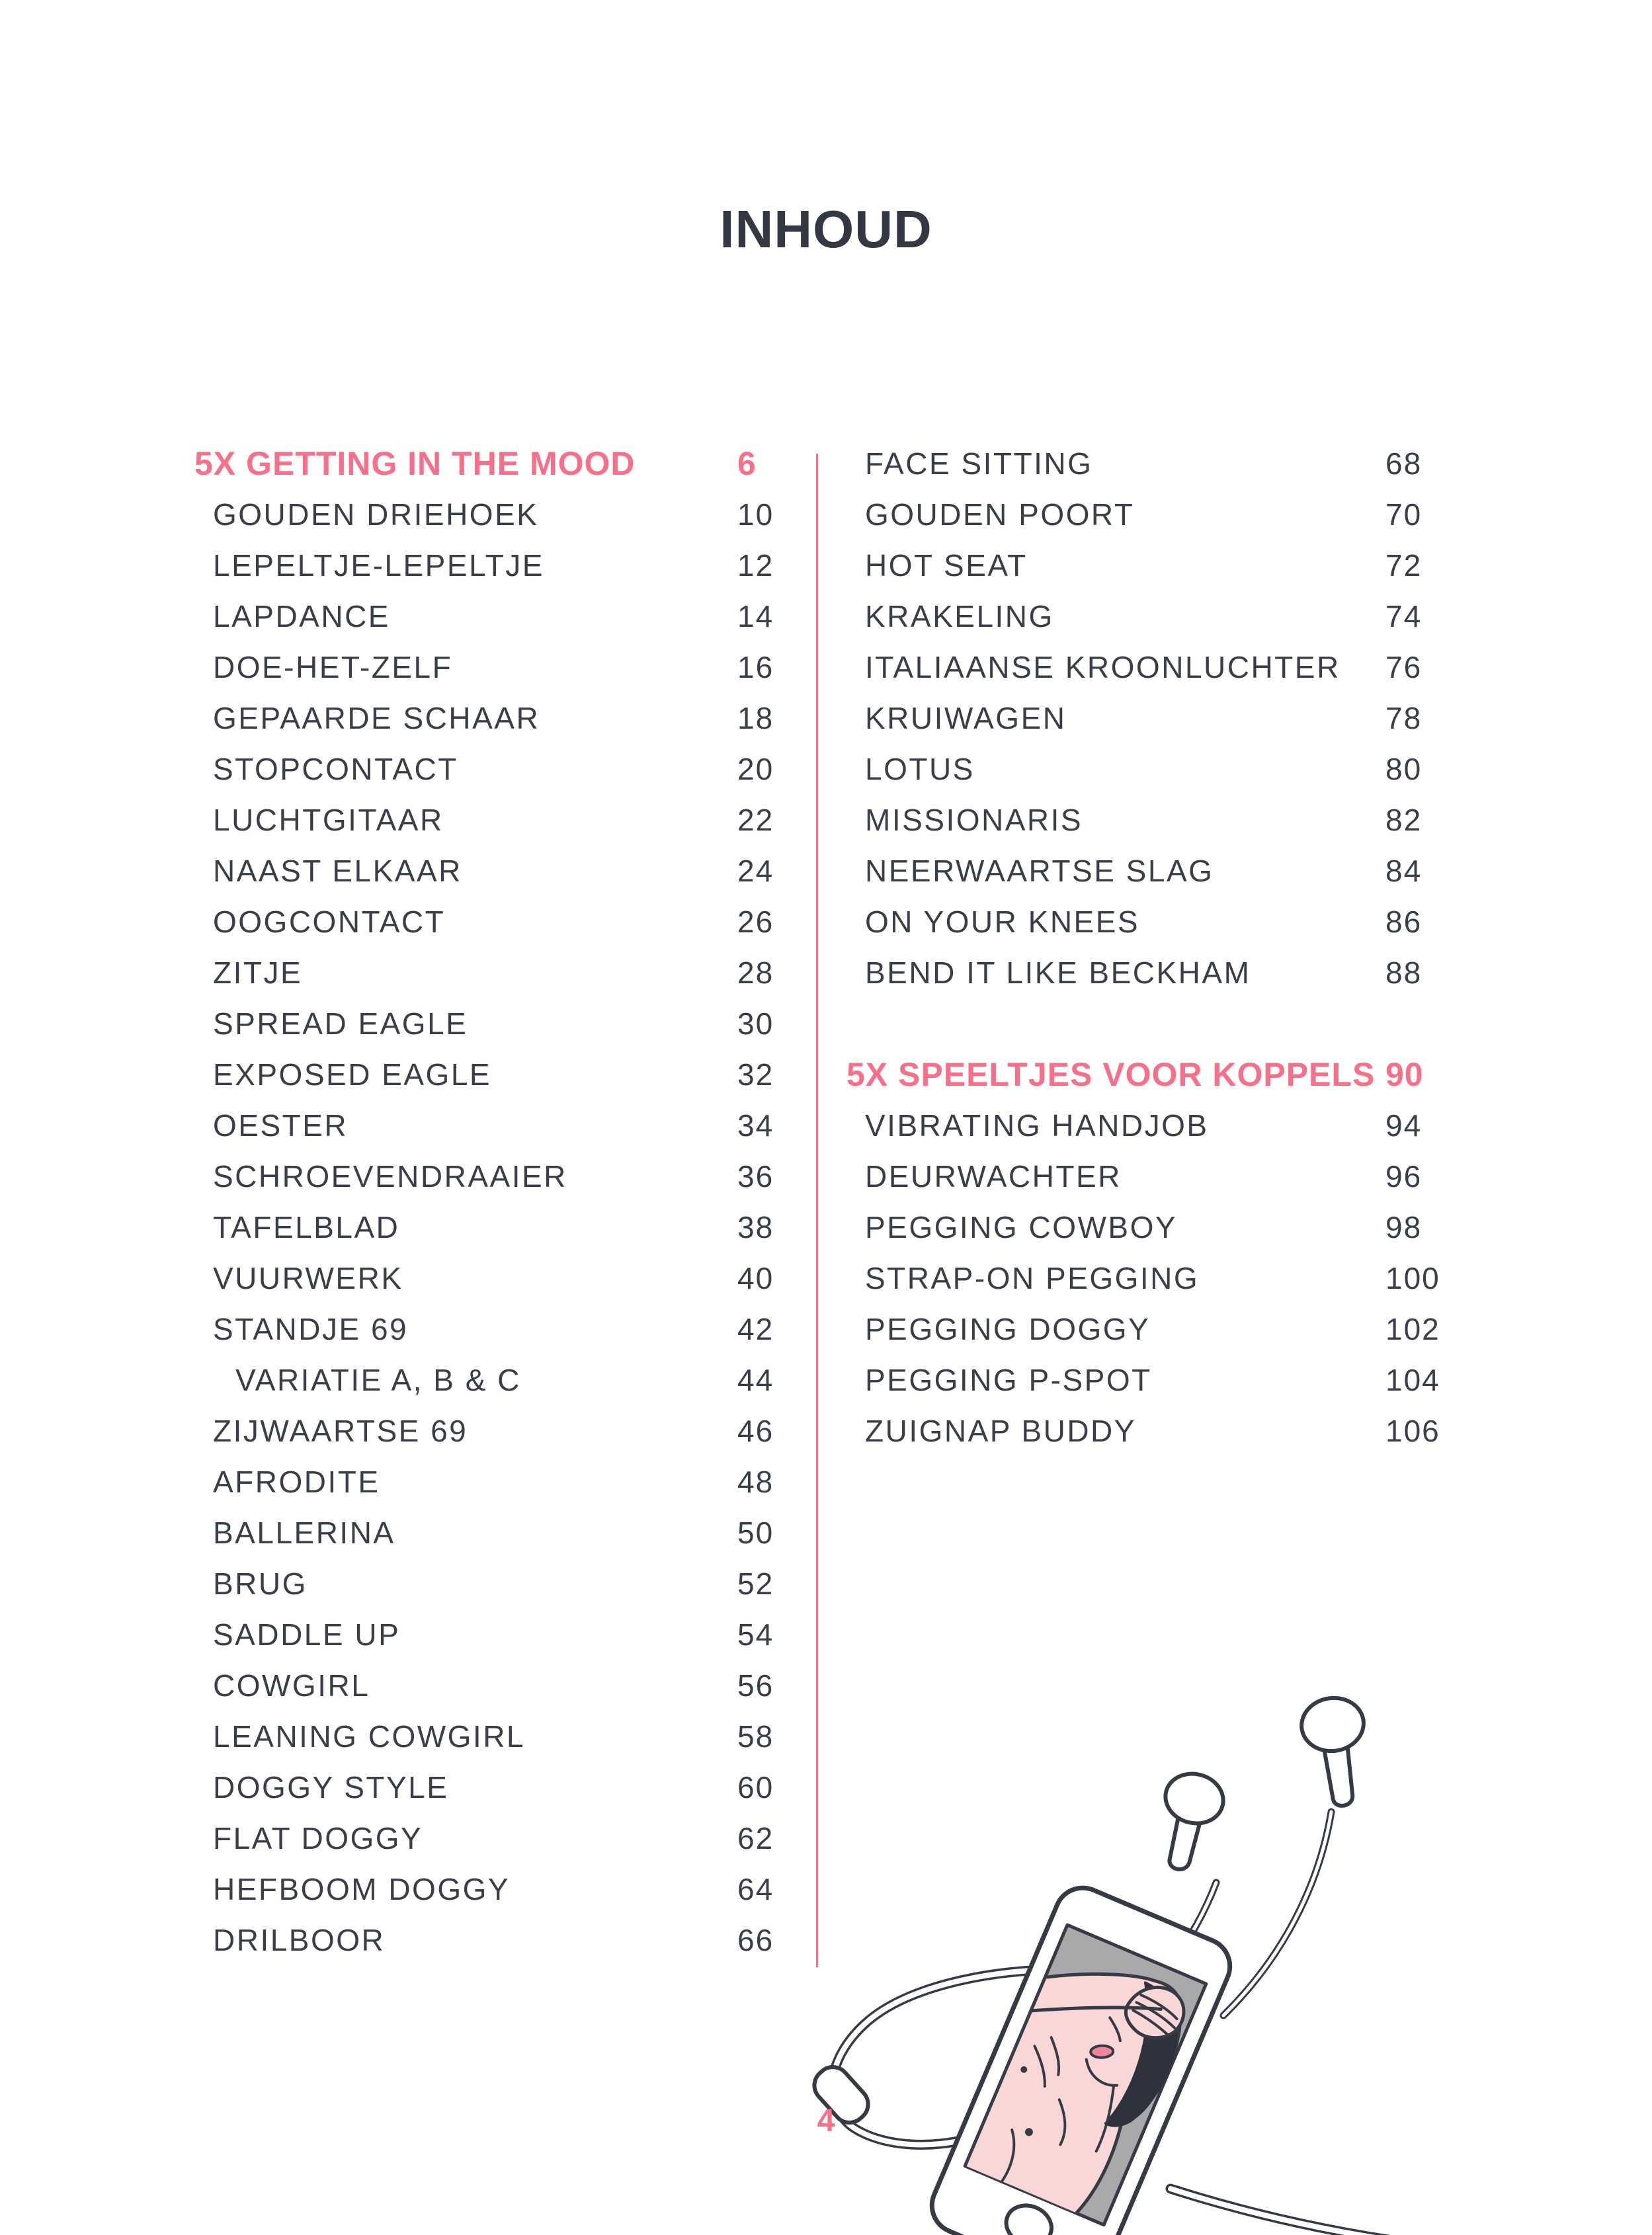 The height and width of the screenshot is (2235, 1652). What do you see at coordinates (1103, 666) in the screenshot?
I see `toc-entry-label: ITALIAANSE KROONLUCHTER` at bounding box center [1103, 666].